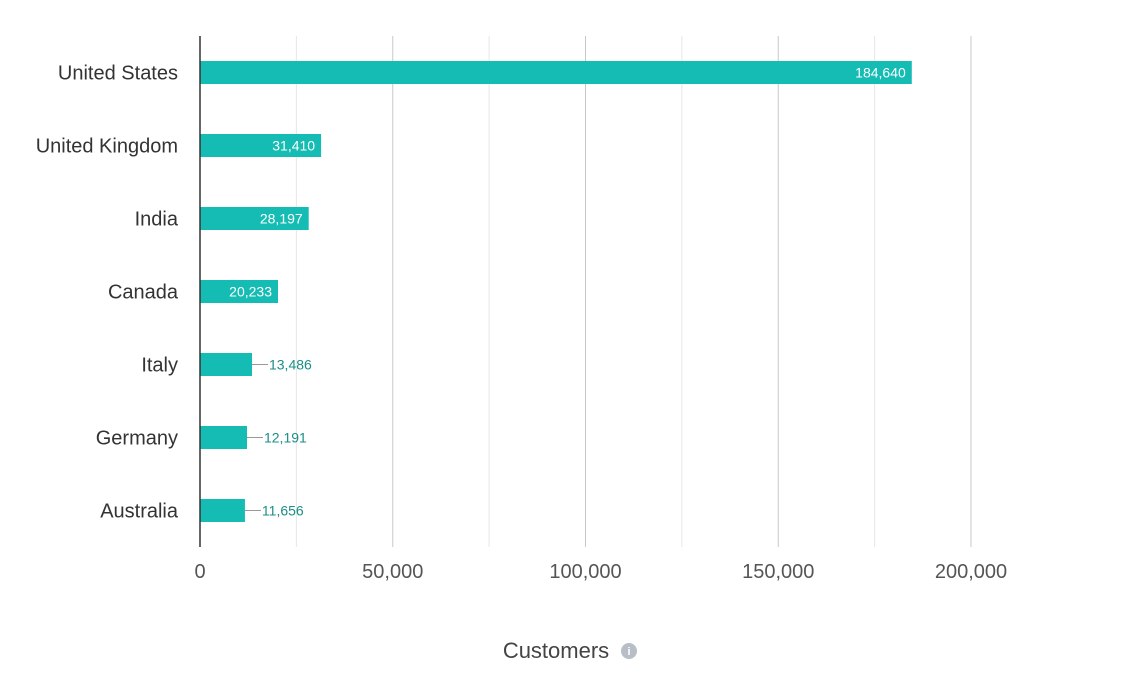 The width and height of the screenshot is (1138, 692). Describe the element at coordinates (285, 438) in the screenshot. I see `value-label: 12,191` at that location.